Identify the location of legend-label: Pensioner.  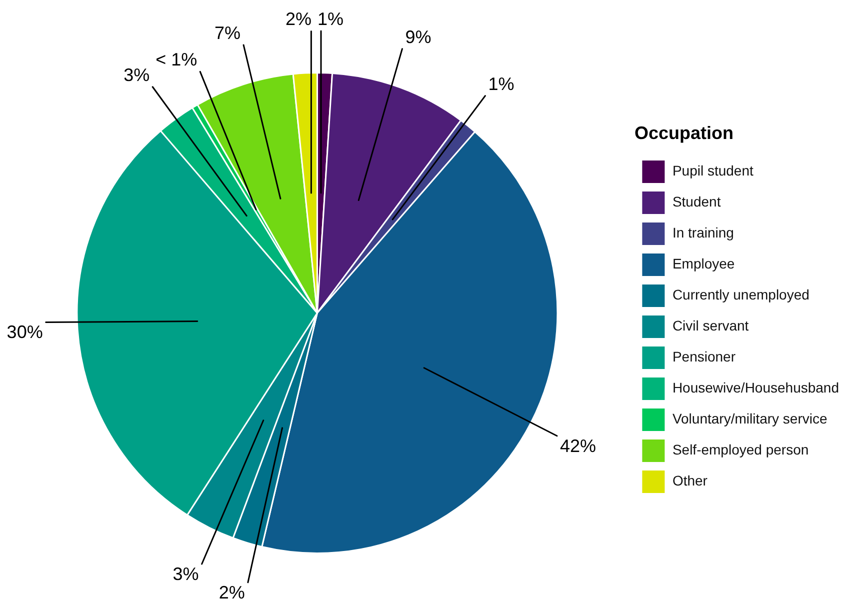
(704, 356).